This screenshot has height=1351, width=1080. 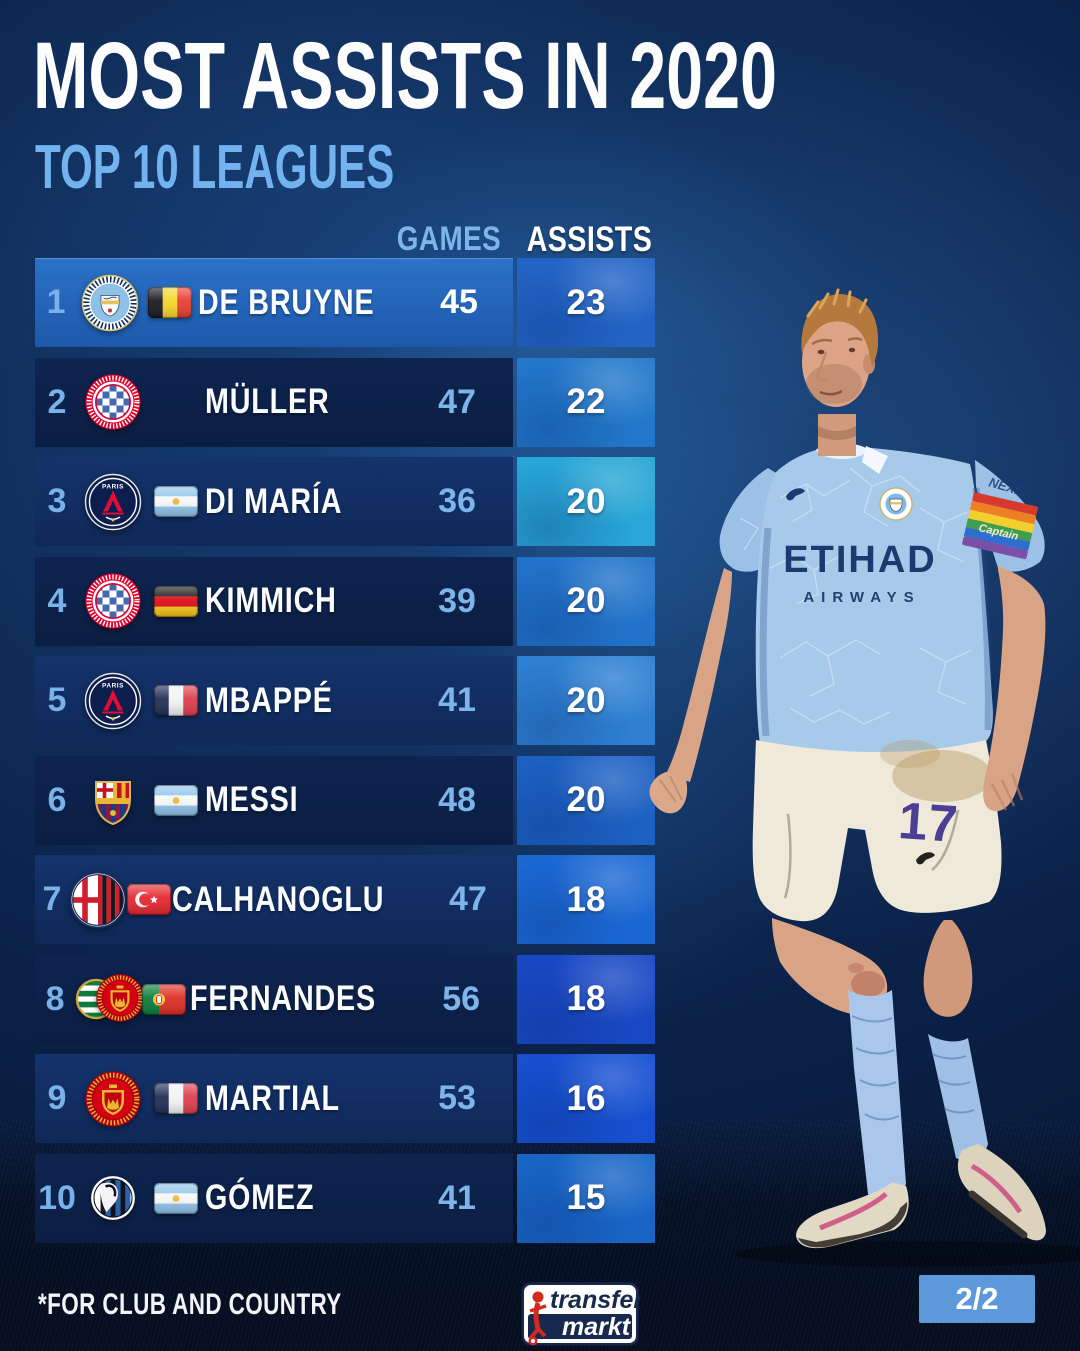 I want to click on row-main-panel: 1 DE BRUYNE 45, so click(x=274, y=302).